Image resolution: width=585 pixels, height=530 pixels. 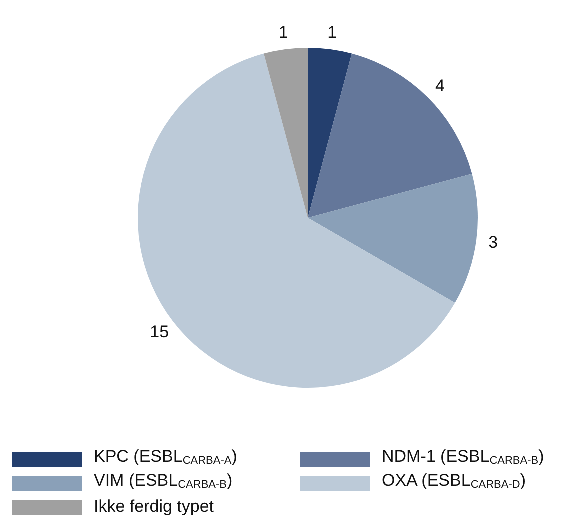 I want to click on data-label: 3, so click(x=493, y=242).